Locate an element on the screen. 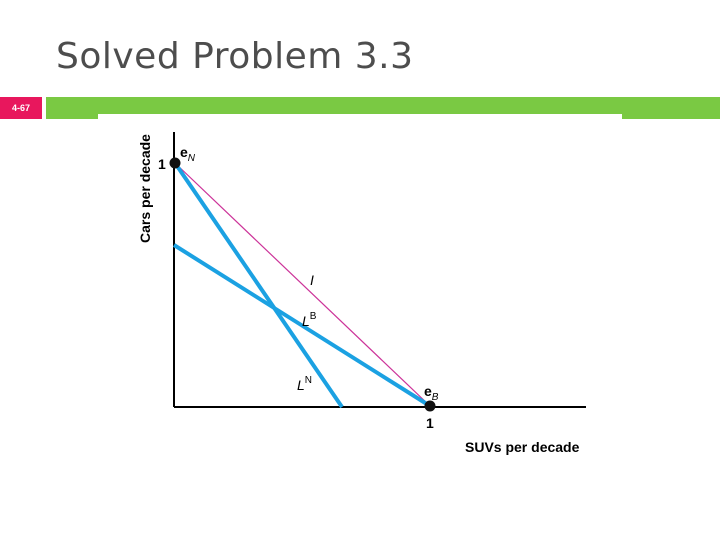 The height and width of the screenshot is (540, 720). label-LN: LN is located at coordinates (304, 384).